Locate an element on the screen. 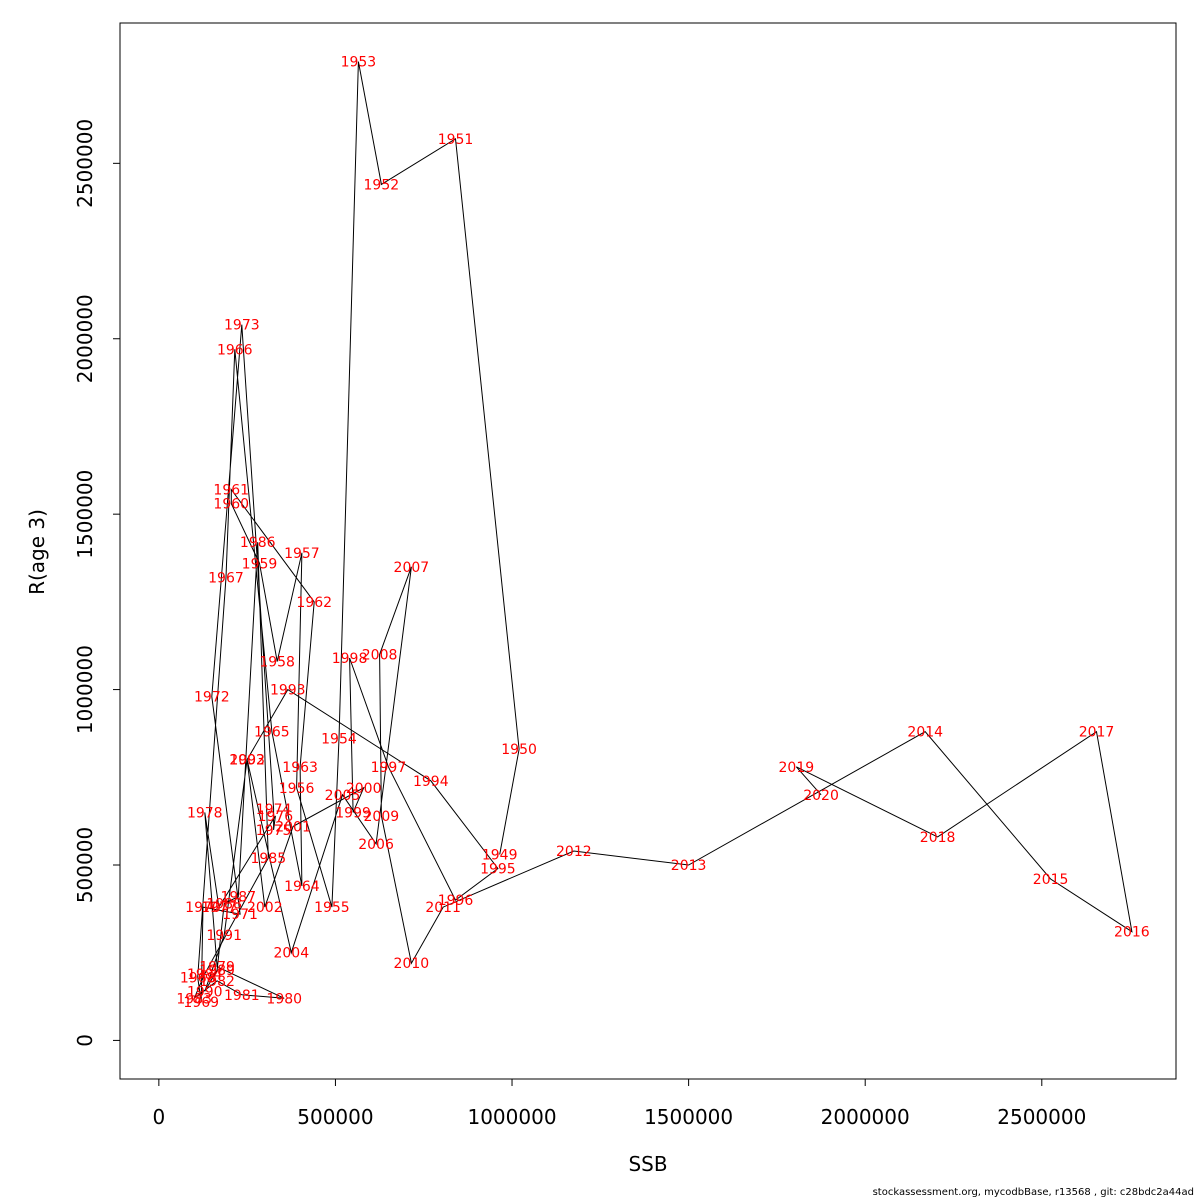 This screenshot has width=1200, height=1200. year-label-2018: 2018 is located at coordinates (938, 838).